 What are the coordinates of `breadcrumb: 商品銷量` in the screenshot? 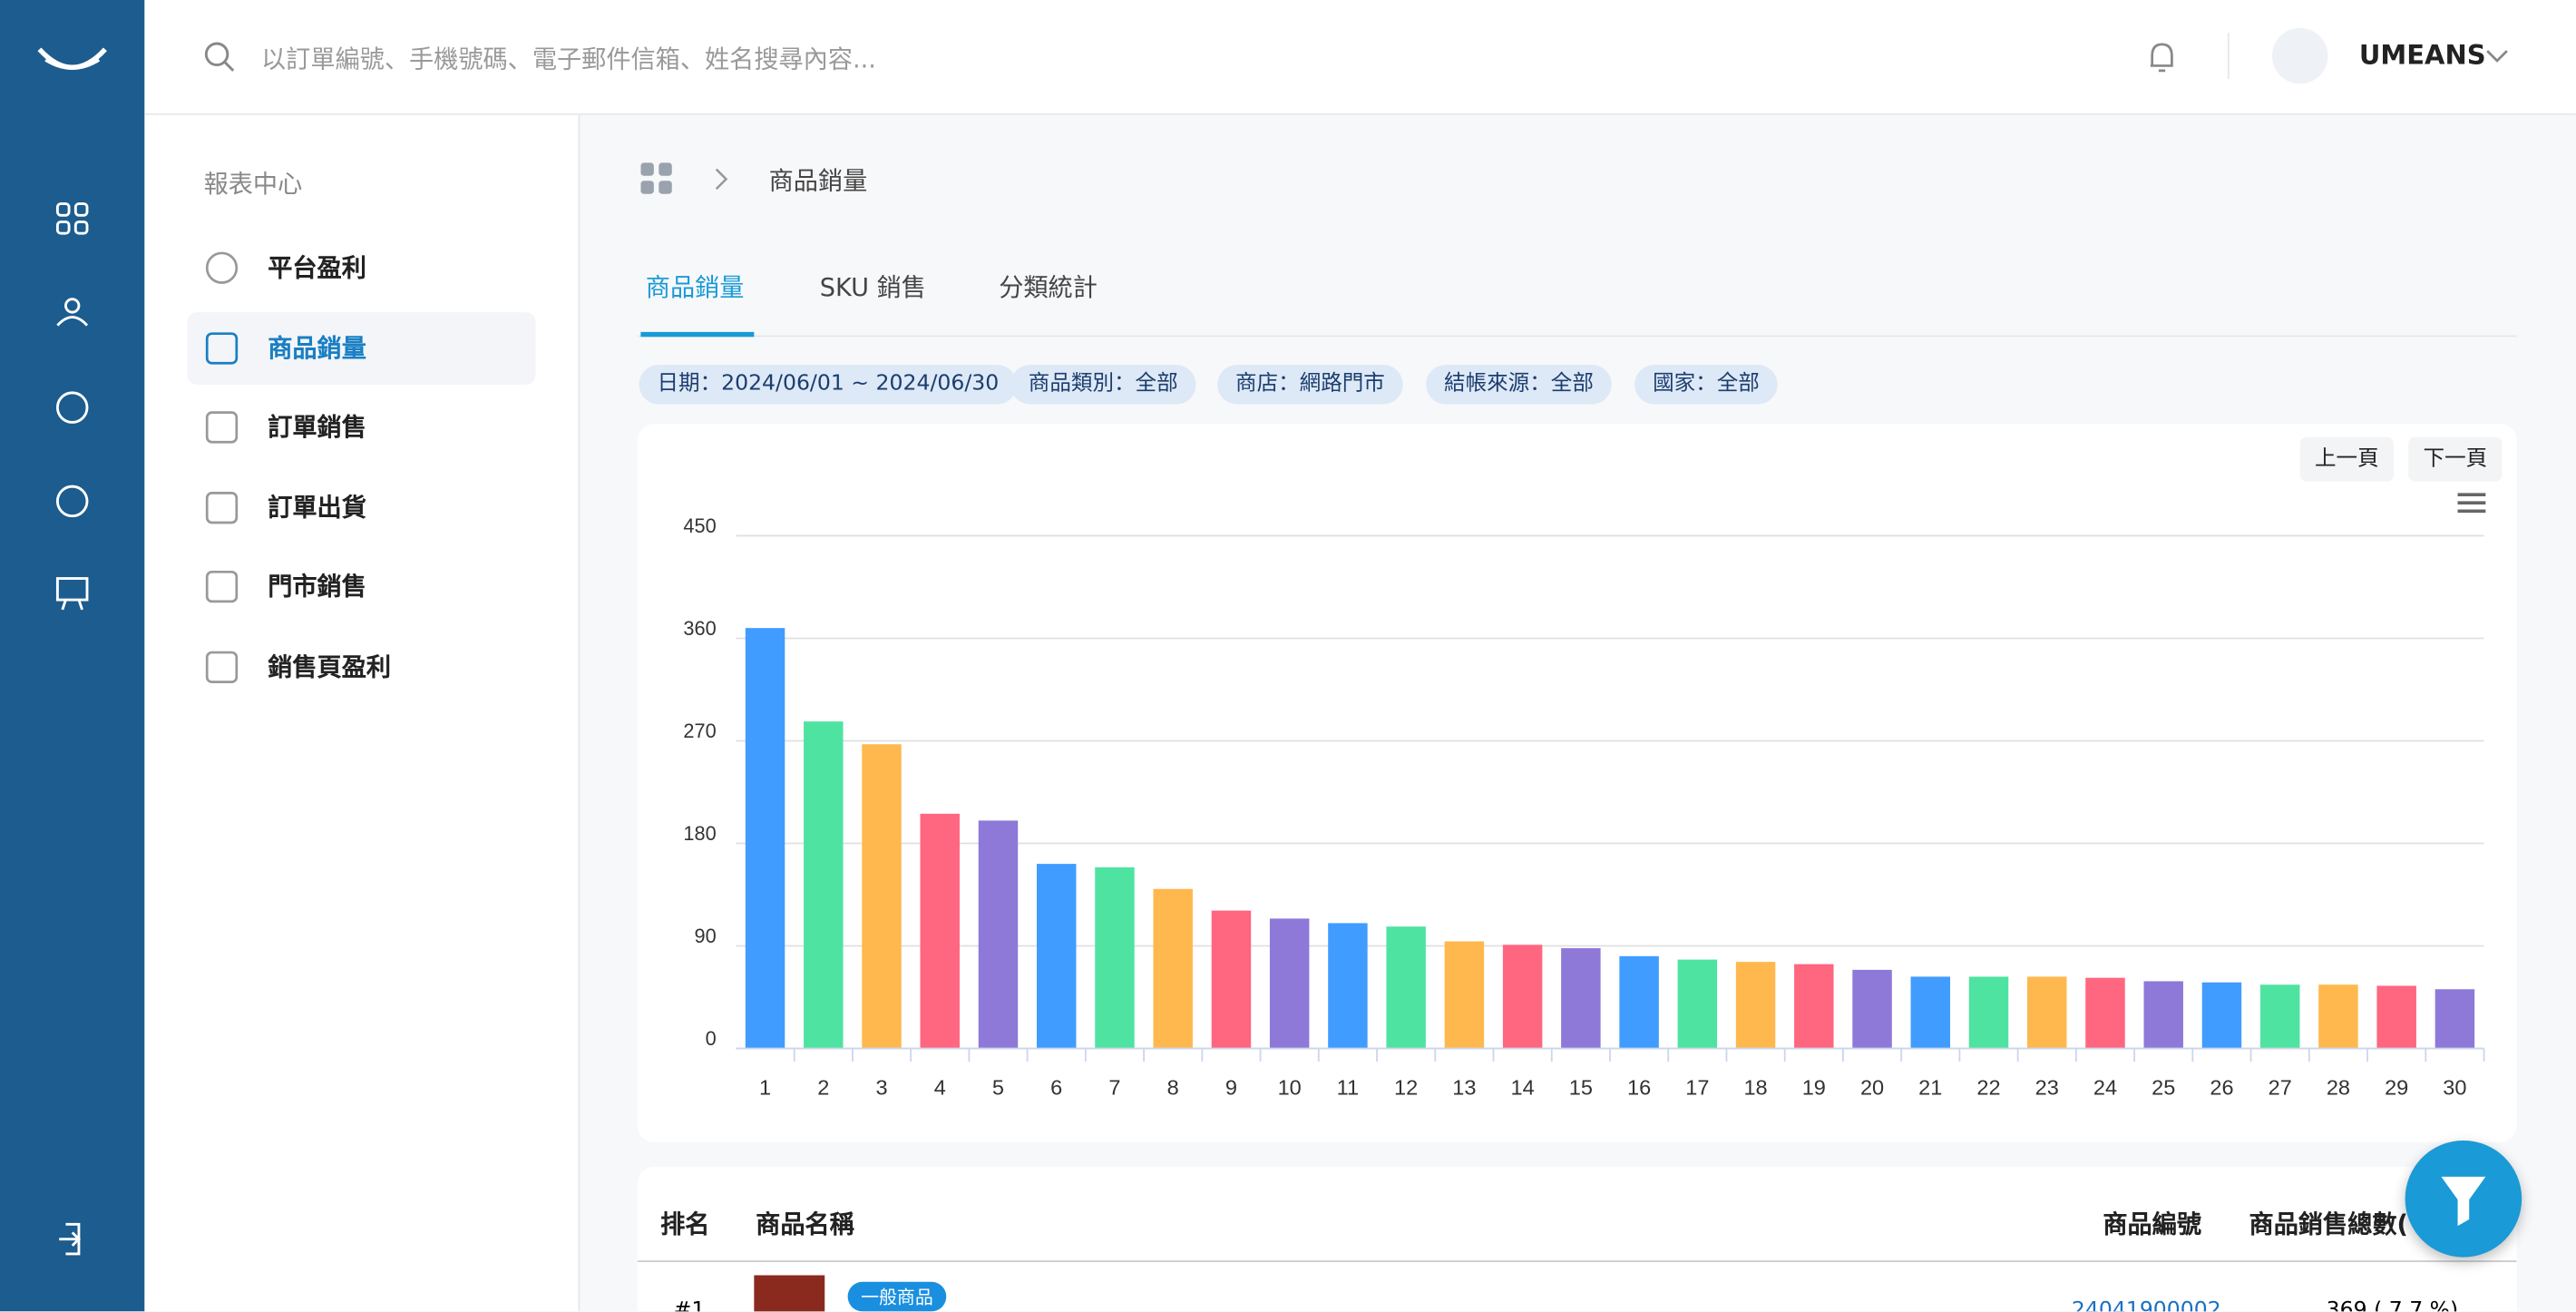 It's located at (818, 180).